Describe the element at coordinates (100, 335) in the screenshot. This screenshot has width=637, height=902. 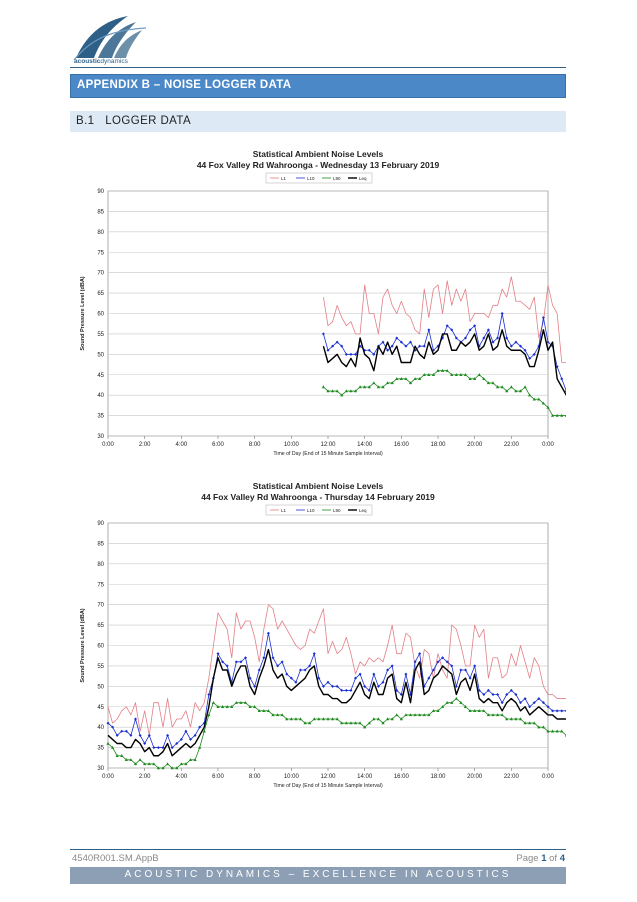
I see `y-tick-label: 55` at that location.